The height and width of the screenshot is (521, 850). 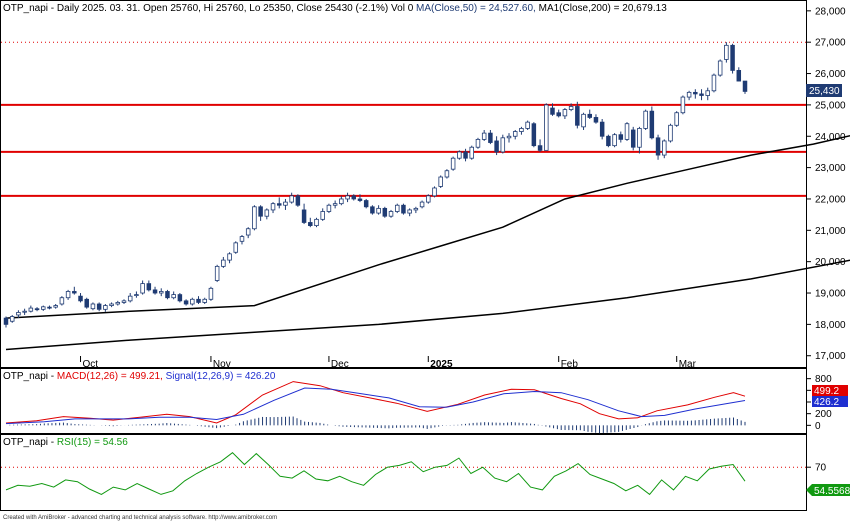 What do you see at coordinates (830, 199) in the screenshot?
I see `price-tick-label: 22,000` at bounding box center [830, 199].